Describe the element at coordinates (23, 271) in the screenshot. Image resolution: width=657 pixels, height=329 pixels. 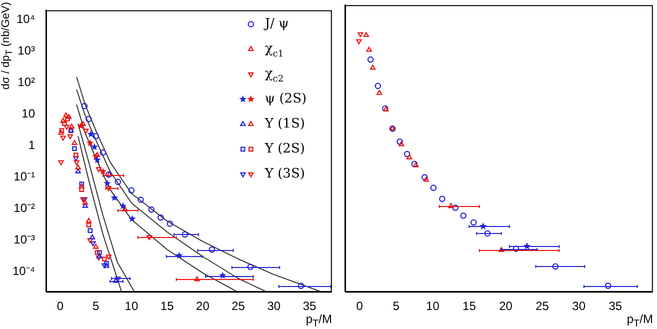
I see `y-tick-label: 10⁻⁴` at that location.